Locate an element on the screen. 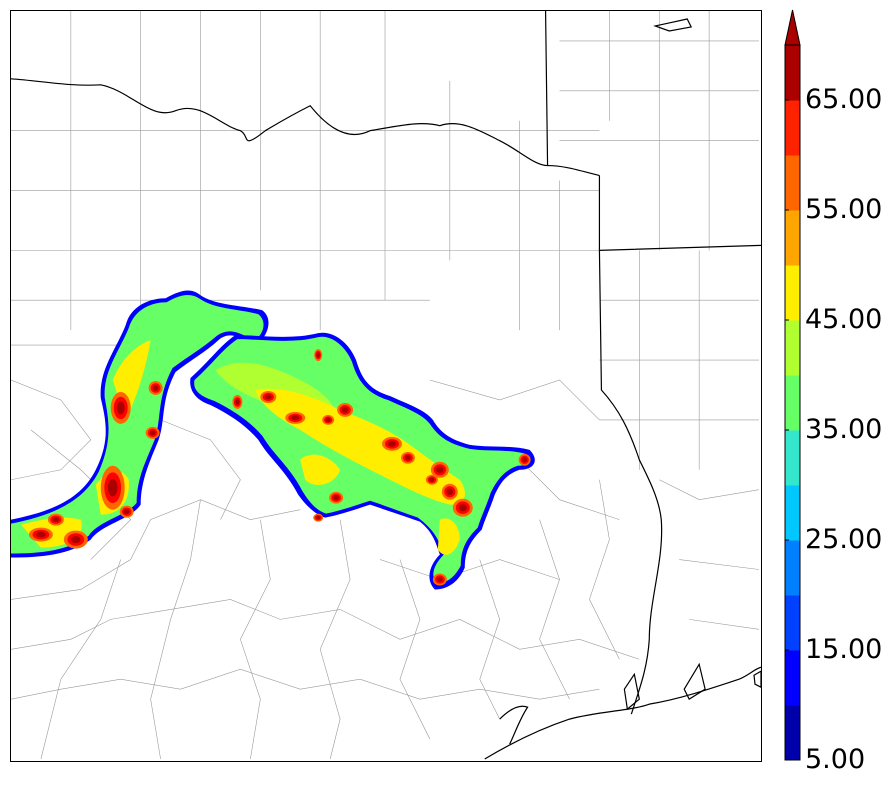  colorbar is located at coordinates (792, 385).